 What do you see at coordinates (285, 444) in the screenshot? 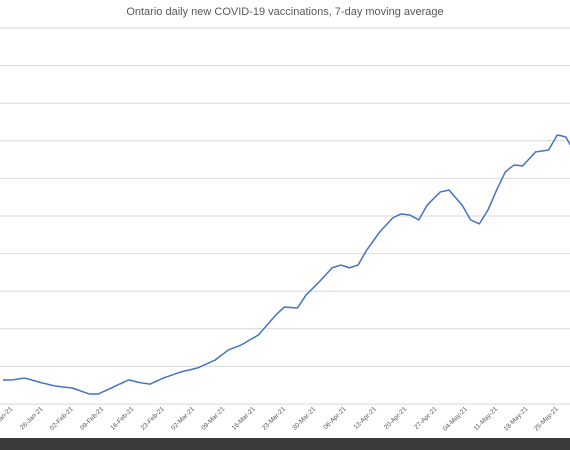
I see `taskbar` at bounding box center [285, 444].